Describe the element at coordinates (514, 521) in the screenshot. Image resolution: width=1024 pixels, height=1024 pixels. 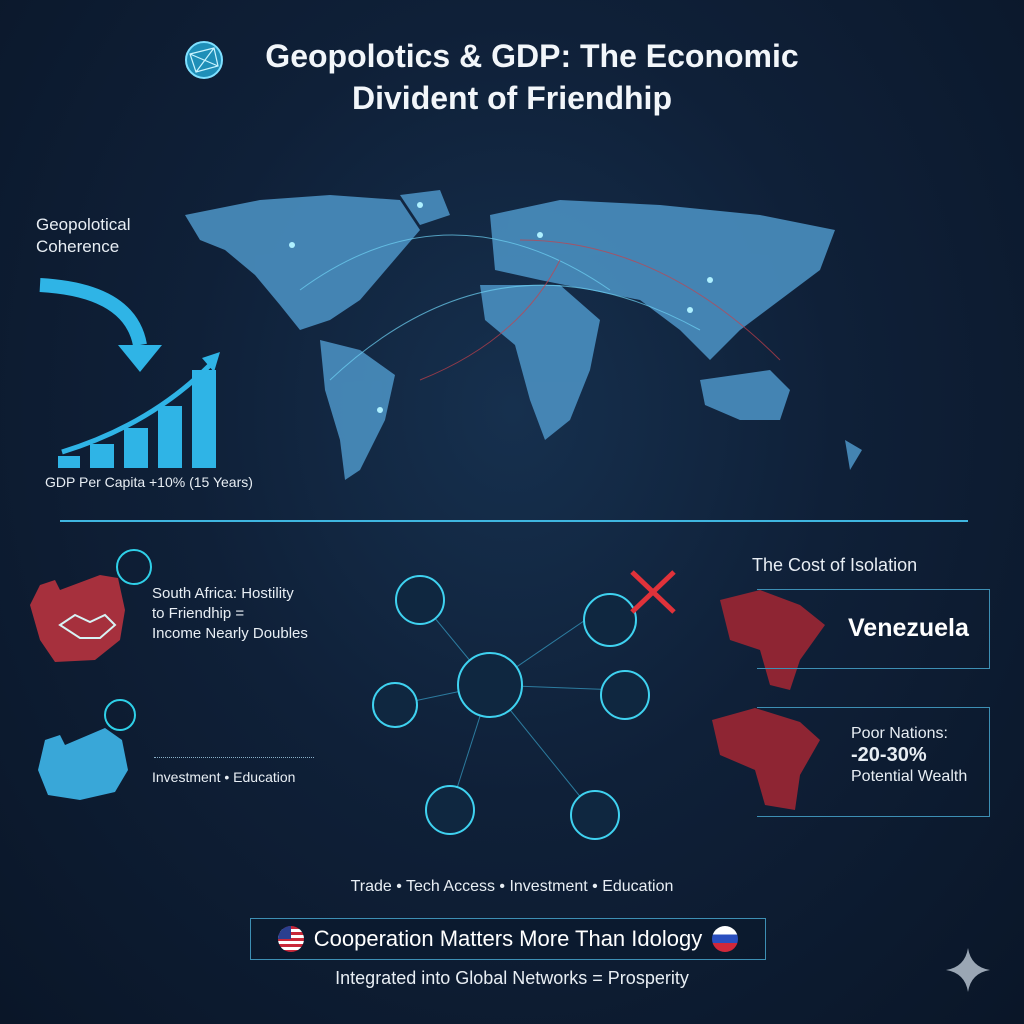
I see `section-divider` at that location.